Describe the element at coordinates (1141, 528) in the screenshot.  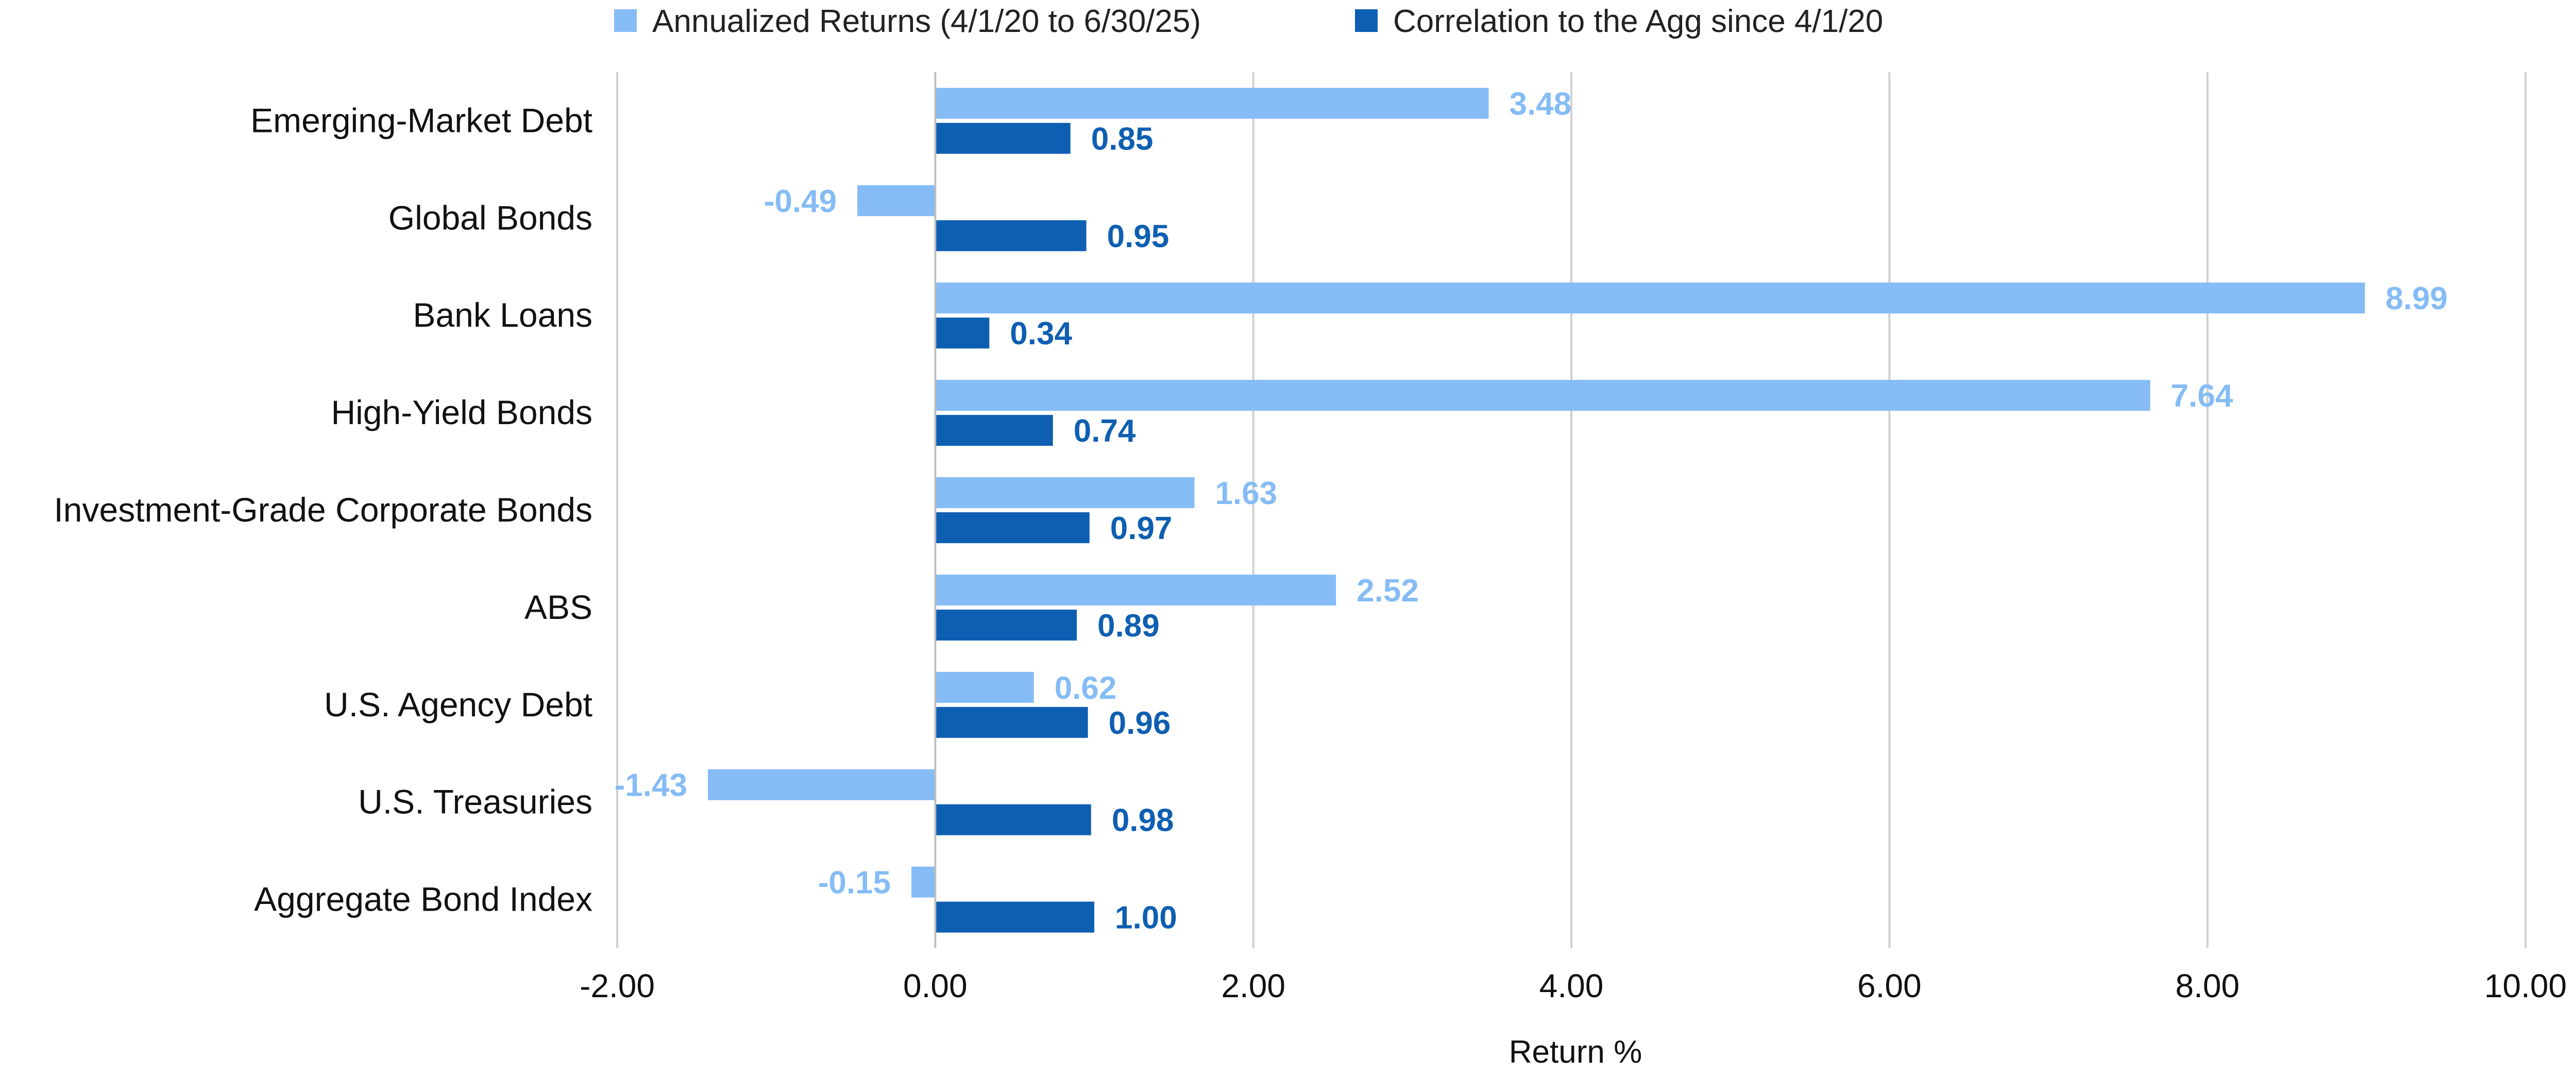
I see `correlation-value-label: 0.97` at that location.